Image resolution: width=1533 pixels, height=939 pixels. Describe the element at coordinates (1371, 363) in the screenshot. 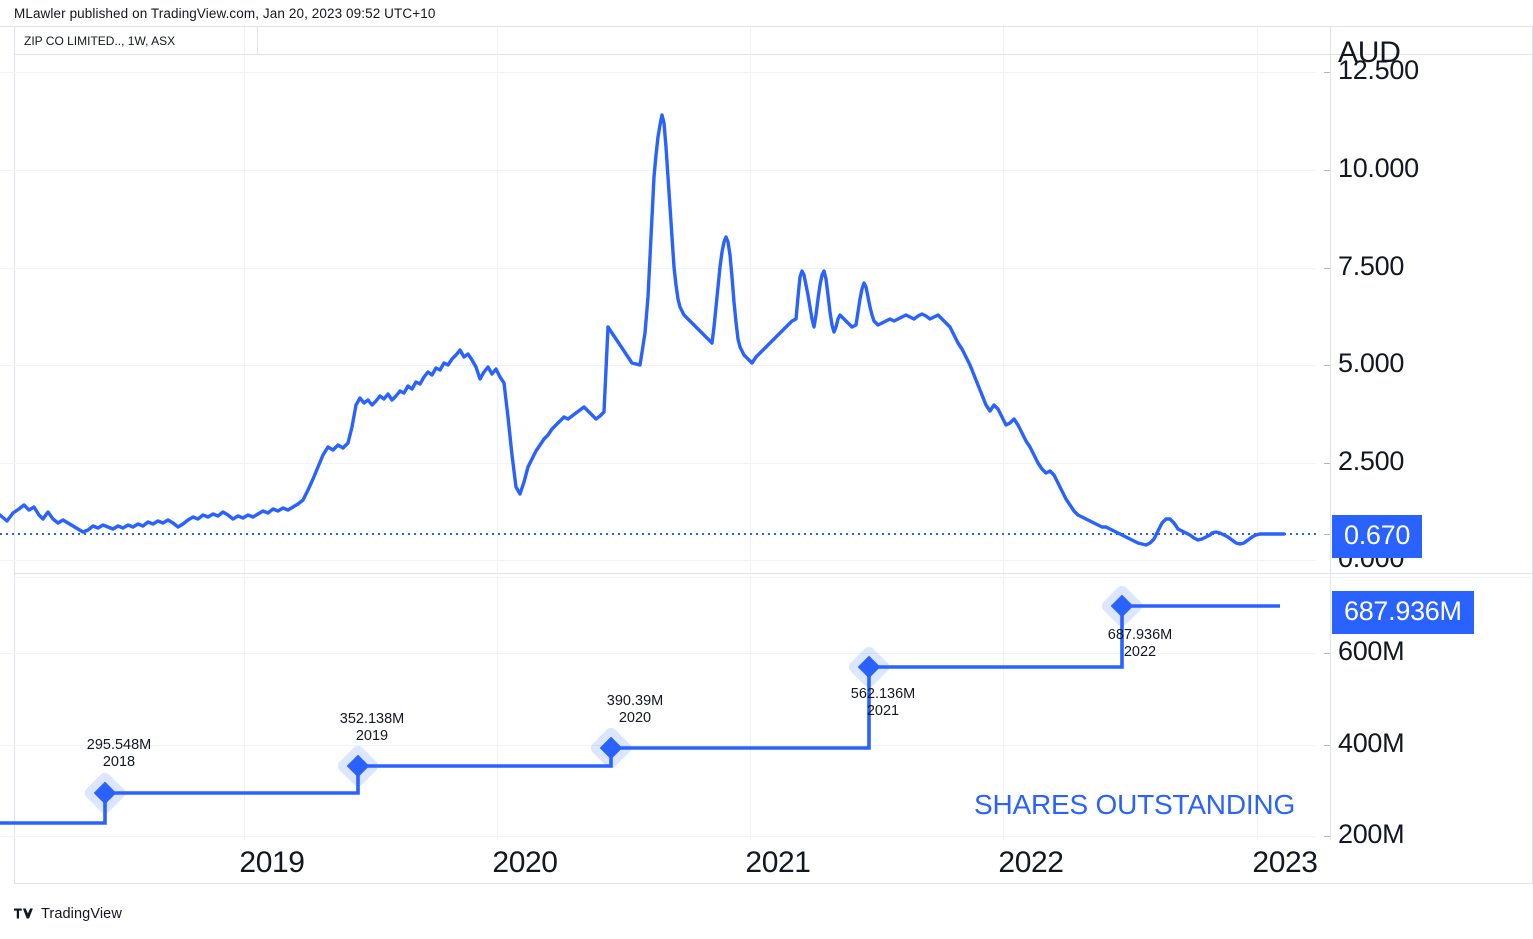

I see `axis-label-5: 5.000` at that location.